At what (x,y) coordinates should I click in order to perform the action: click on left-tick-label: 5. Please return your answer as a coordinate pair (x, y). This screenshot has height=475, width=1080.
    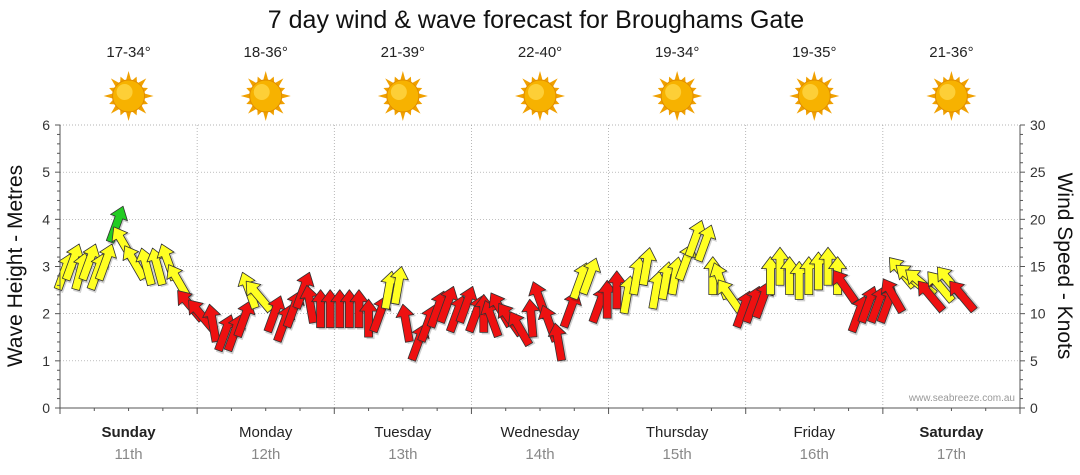
    Looking at the image, I should click on (46, 172).